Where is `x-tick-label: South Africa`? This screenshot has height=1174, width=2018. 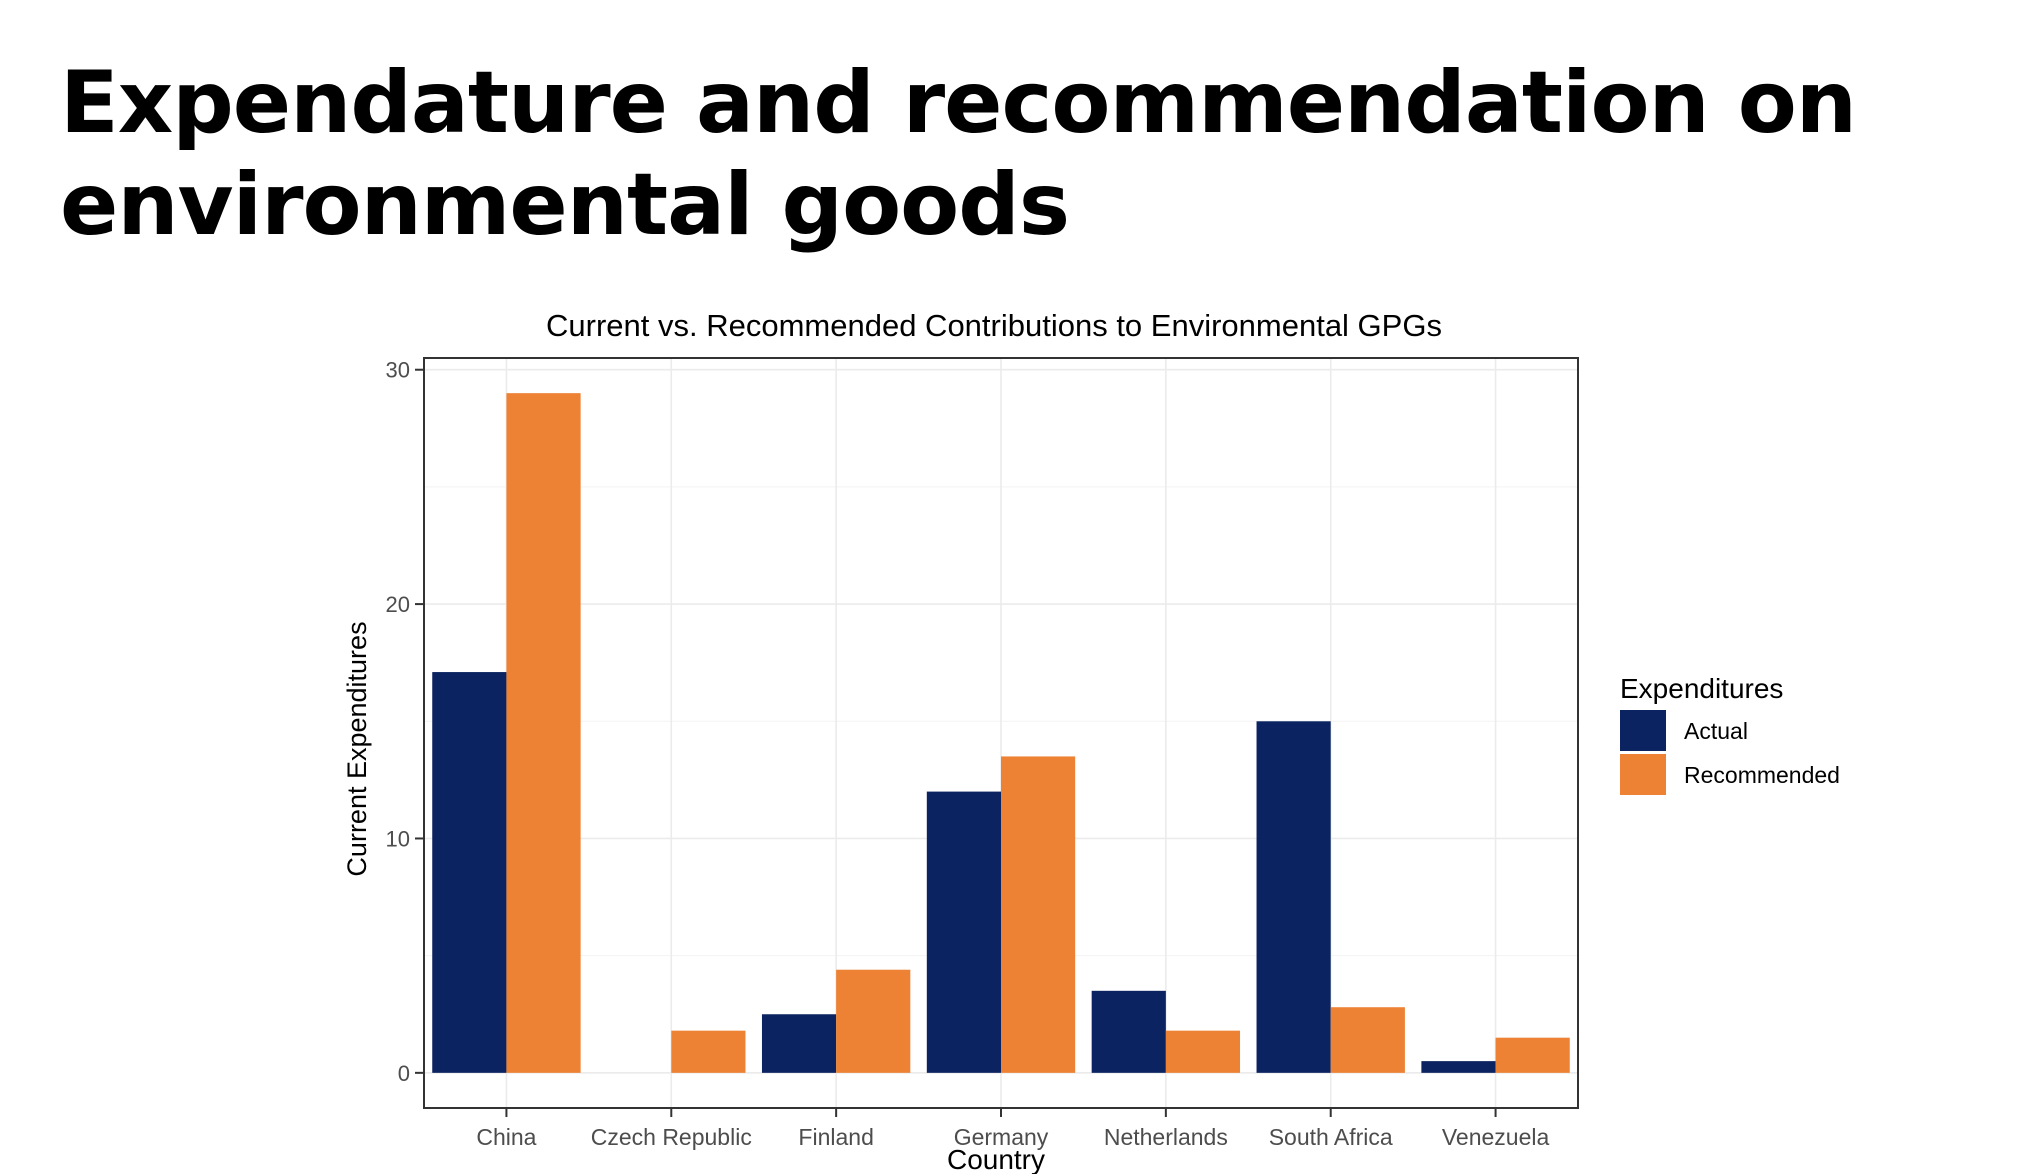
x-tick-label: South Africa is located at coordinates (1331, 1137).